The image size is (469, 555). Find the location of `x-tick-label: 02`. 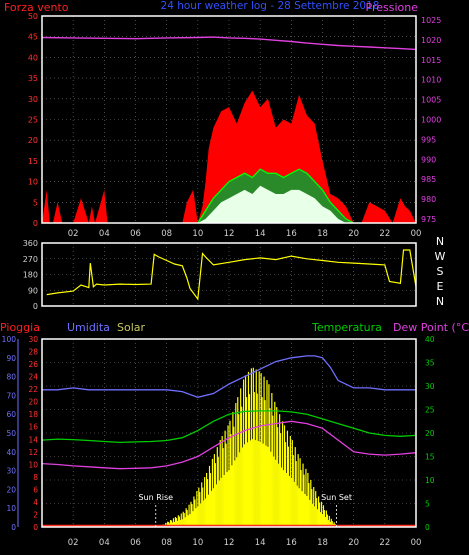

x-tick-label: 02 is located at coordinates (73, 543).